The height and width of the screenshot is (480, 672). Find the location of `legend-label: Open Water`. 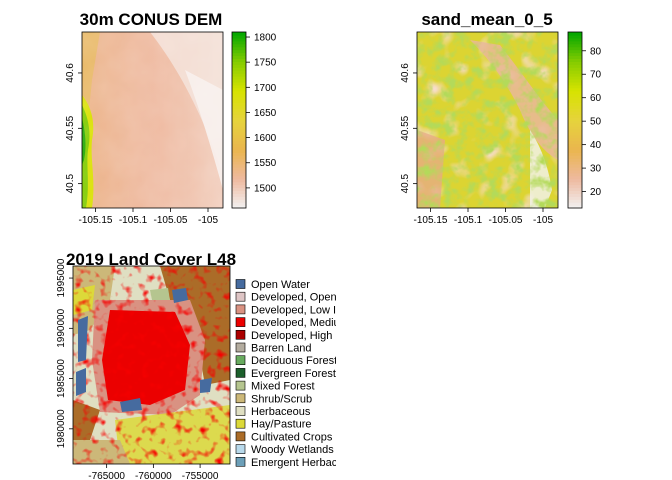

legend-label: Open Water is located at coordinates (280, 285).